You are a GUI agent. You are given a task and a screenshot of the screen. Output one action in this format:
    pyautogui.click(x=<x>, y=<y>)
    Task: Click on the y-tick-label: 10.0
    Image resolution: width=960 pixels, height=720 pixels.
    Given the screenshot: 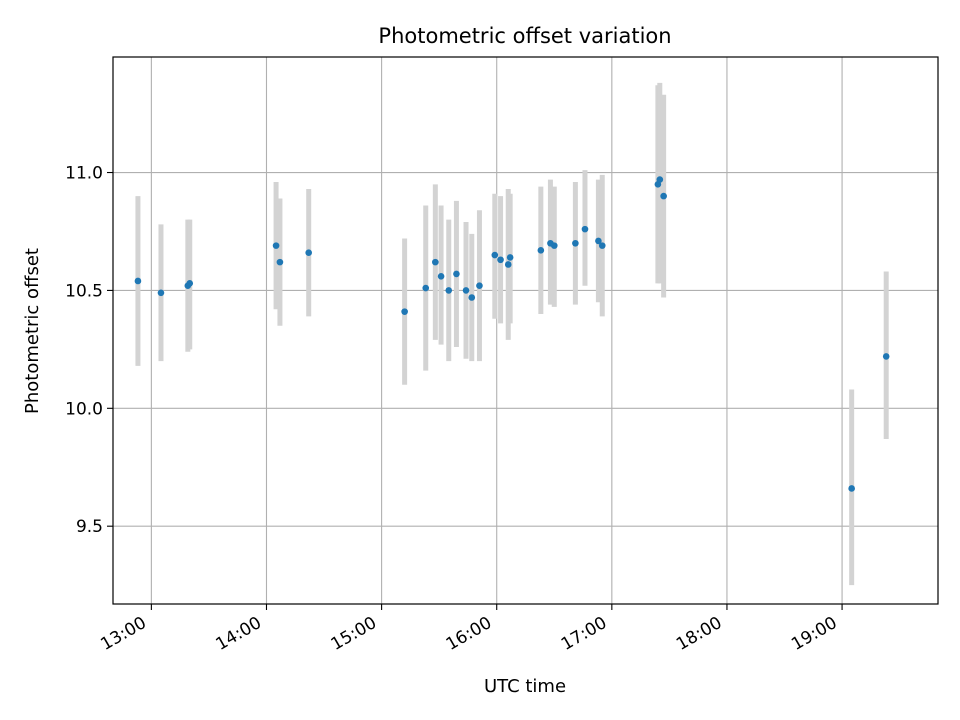 What is the action you would take?
    pyautogui.click(x=84, y=409)
    